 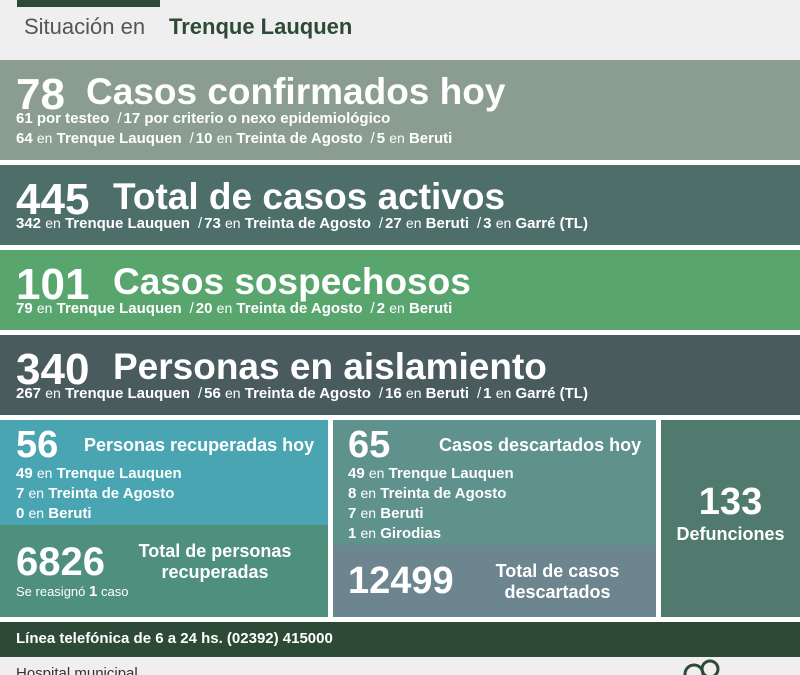 I want to click on stat-title: Personas en aislamiento, so click(x=330, y=366).